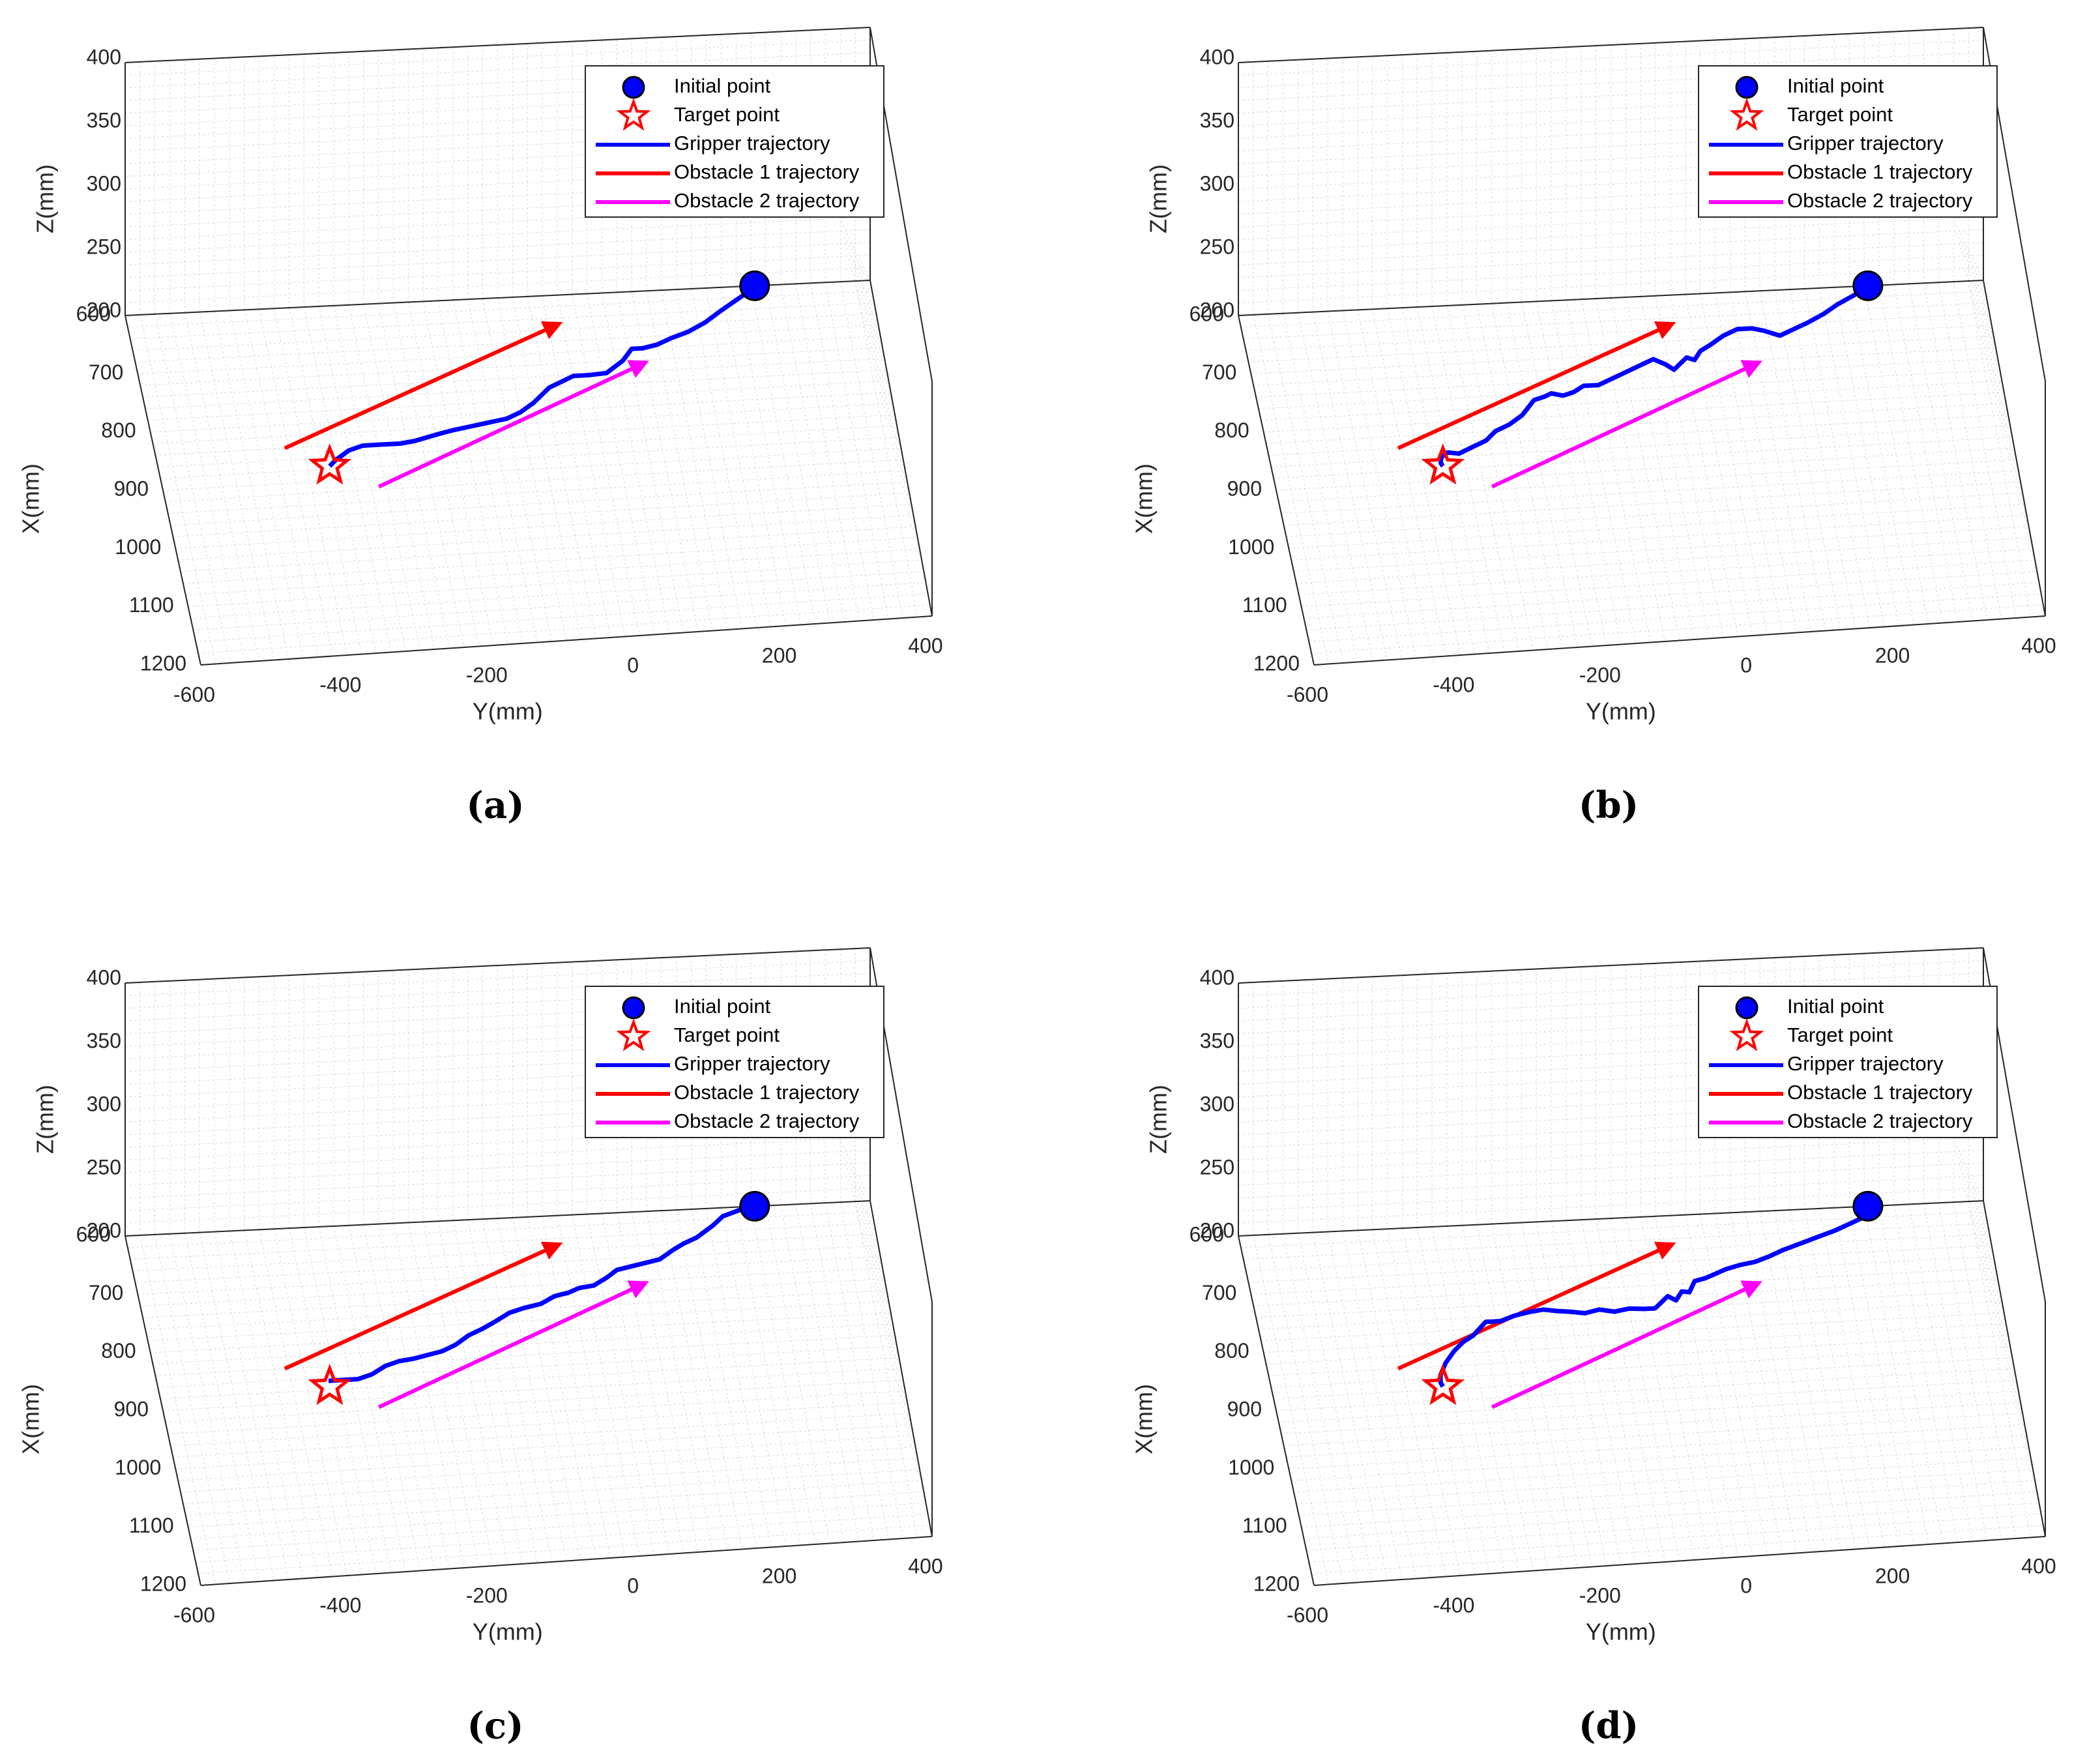  Describe the element at coordinates (1144, 498) in the screenshot. I see `x-axis-label: X(mm)` at that location.